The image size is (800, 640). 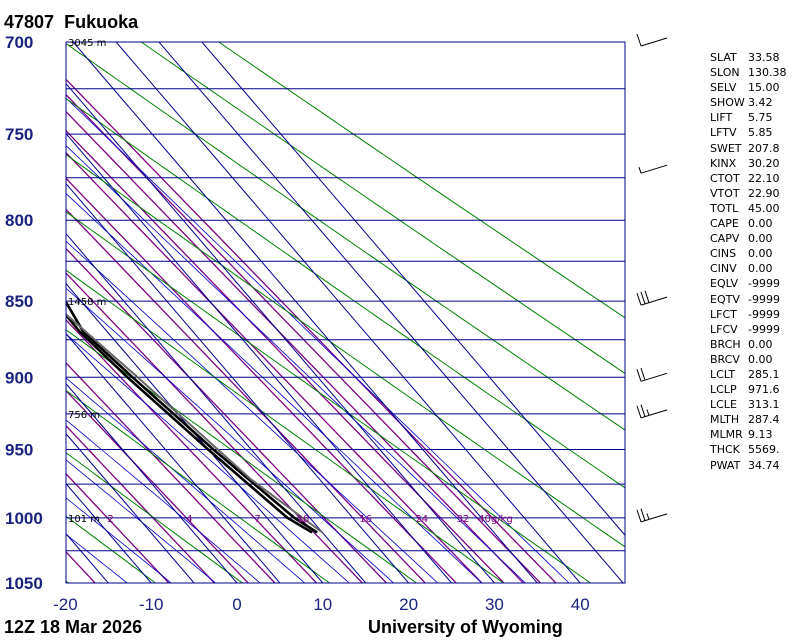 What do you see at coordinates (724, 208) in the screenshot?
I see `index-key: TOTL` at bounding box center [724, 208].